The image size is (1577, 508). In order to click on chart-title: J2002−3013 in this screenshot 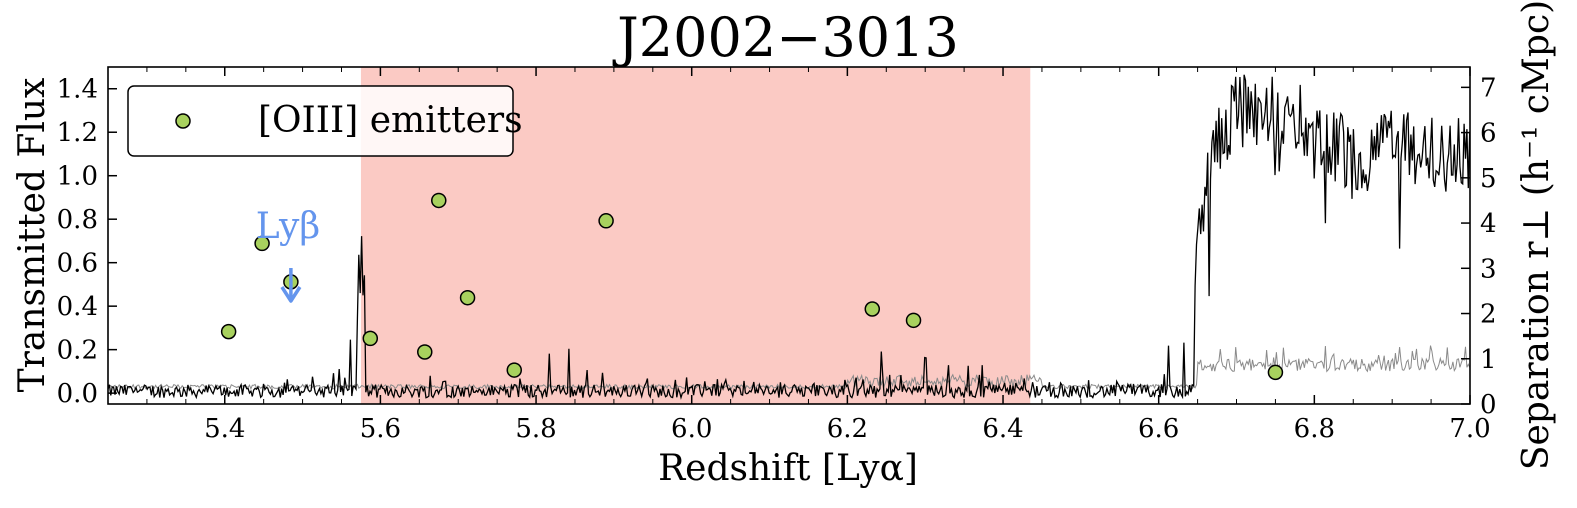, I will do `click(785, 37)`.